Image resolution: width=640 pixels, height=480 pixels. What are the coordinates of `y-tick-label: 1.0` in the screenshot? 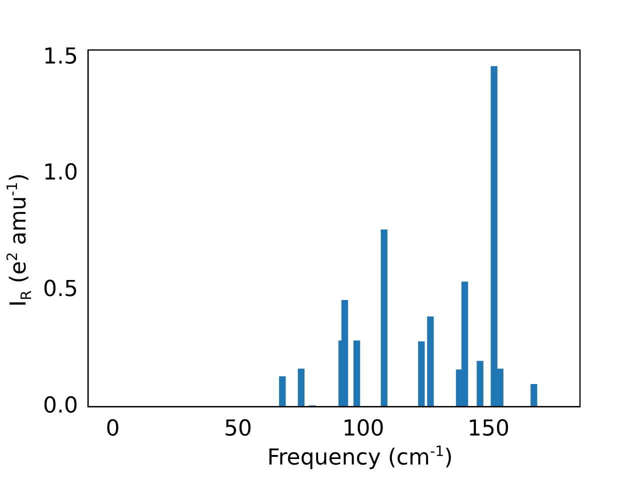 It's located at (60, 173).